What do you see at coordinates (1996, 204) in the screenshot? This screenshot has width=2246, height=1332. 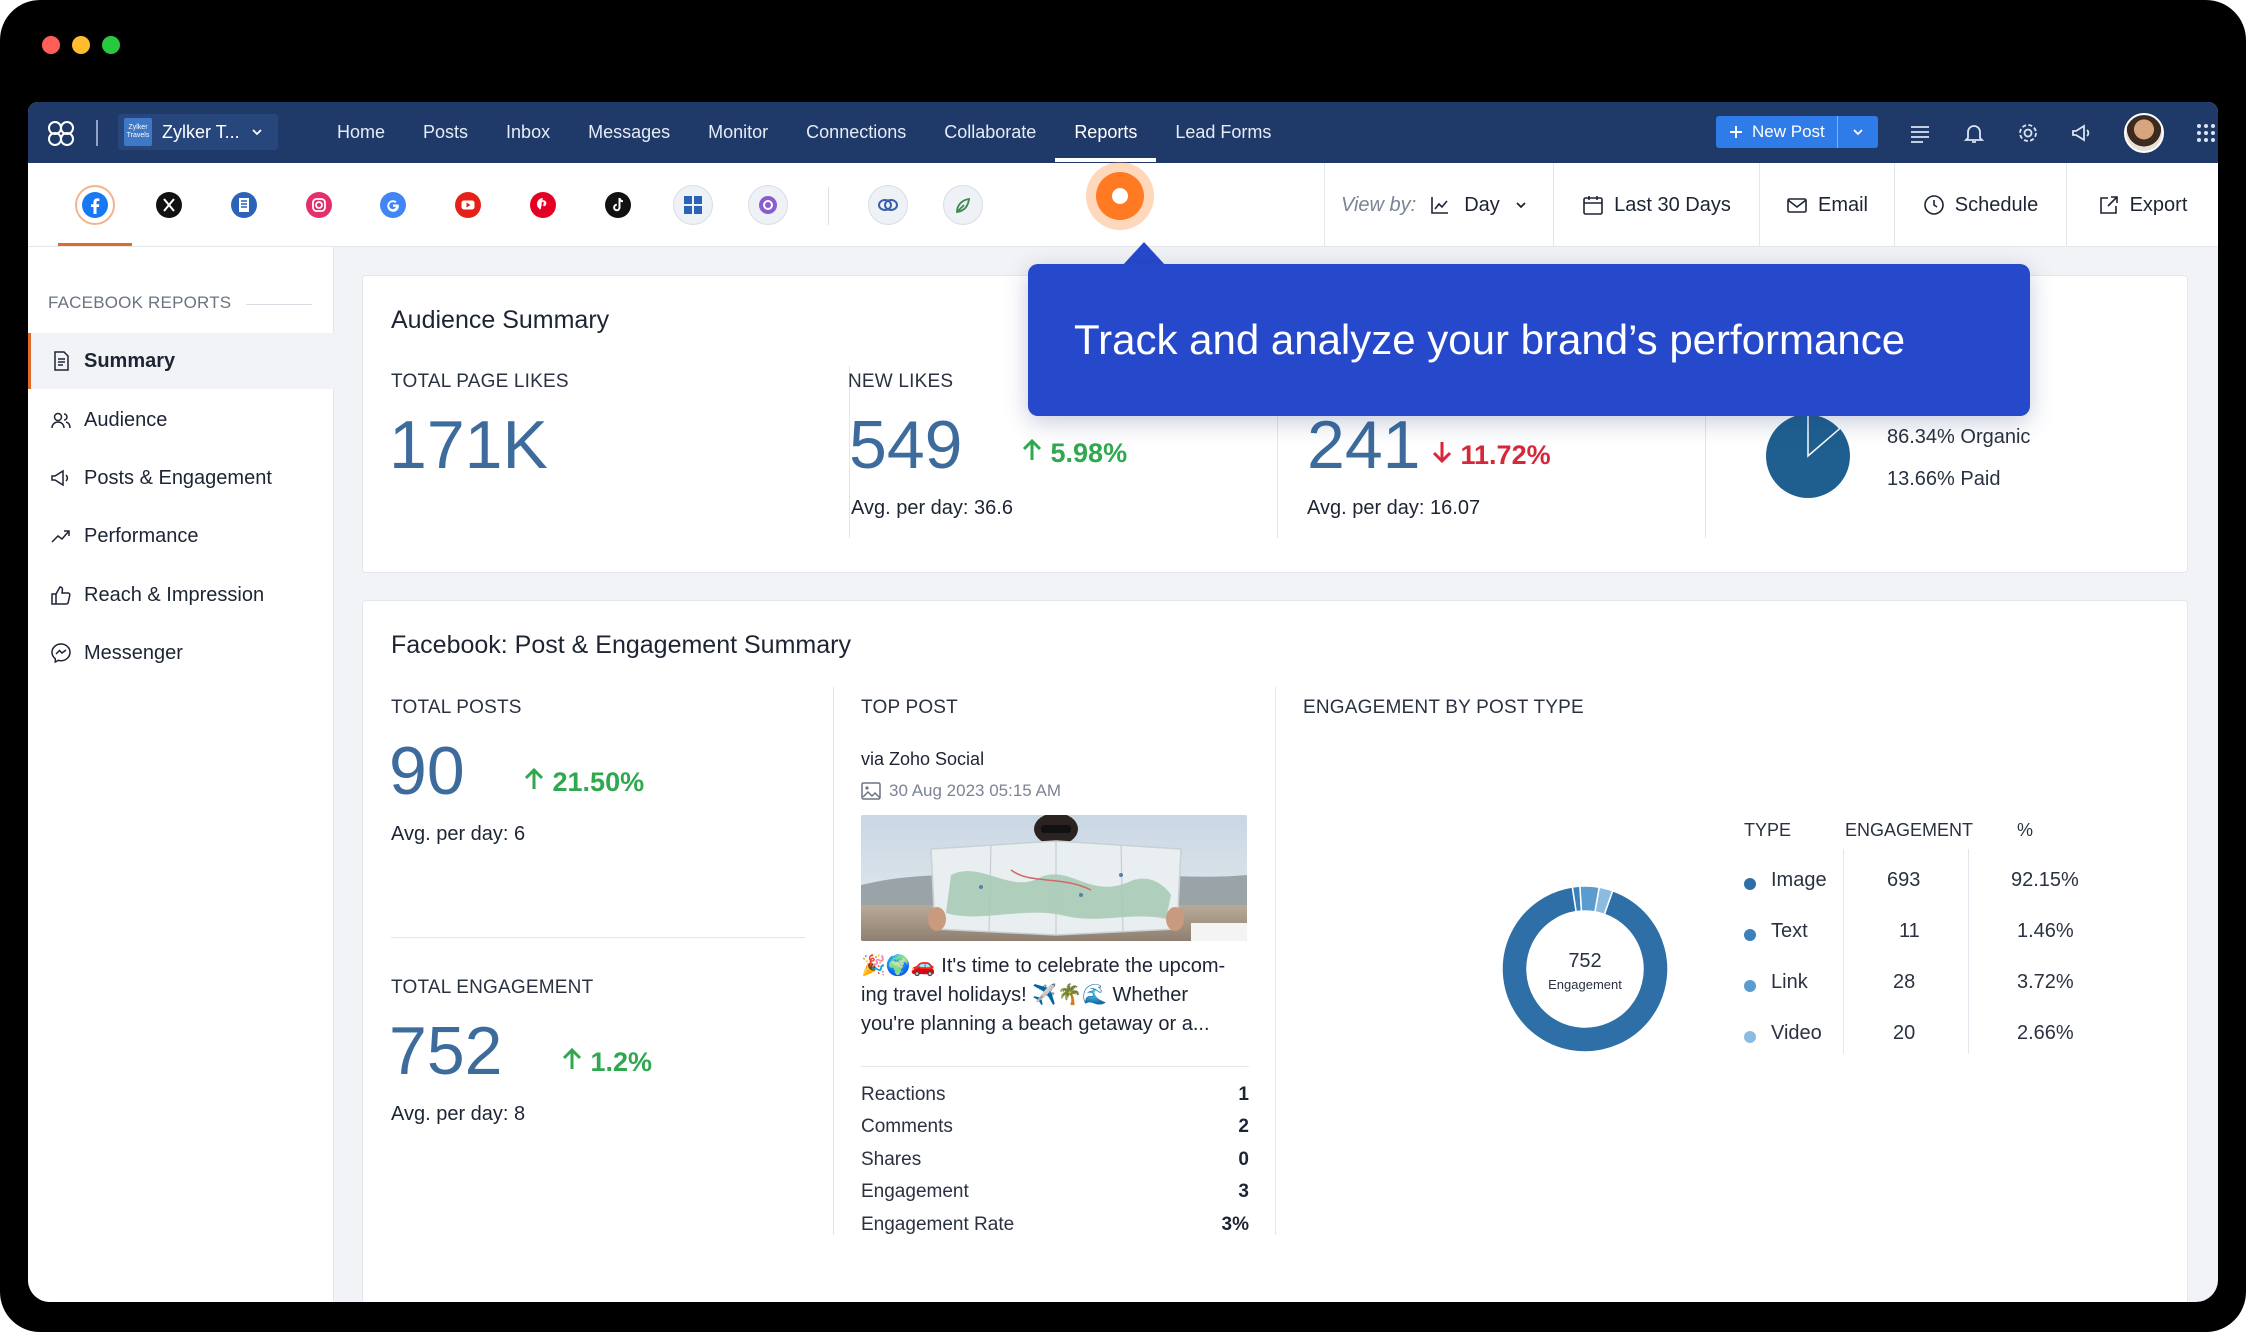 I see `schedule-label: Schedule` at bounding box center [1996, 204].